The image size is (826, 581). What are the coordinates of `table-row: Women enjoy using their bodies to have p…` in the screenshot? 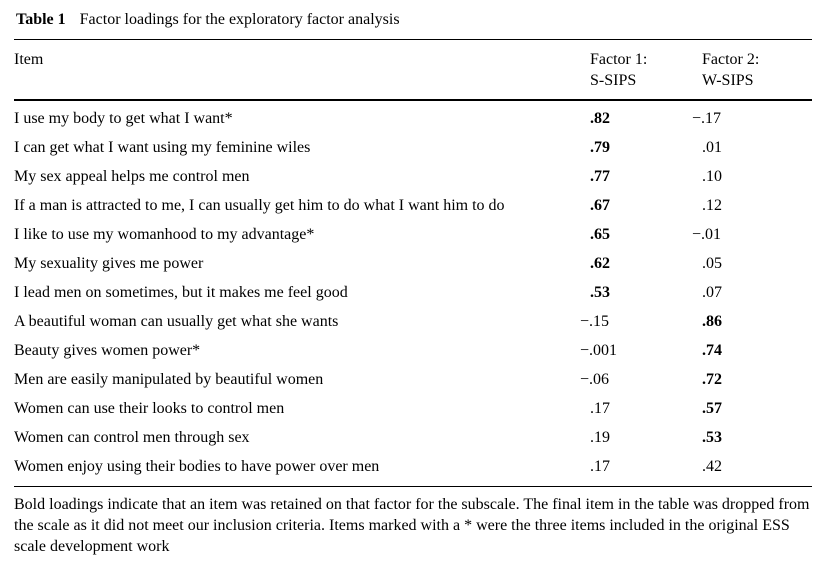 It's located at (413, 470).